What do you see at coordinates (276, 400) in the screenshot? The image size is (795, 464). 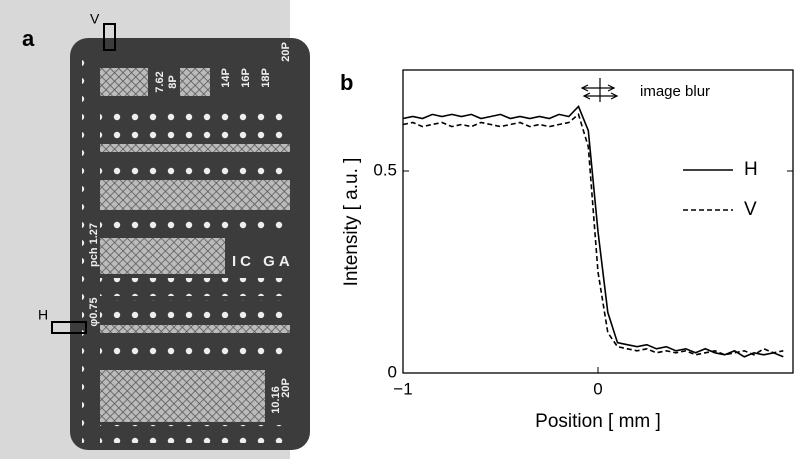 I see `pcb-text: 10.16` at bounding box center [276, 400].